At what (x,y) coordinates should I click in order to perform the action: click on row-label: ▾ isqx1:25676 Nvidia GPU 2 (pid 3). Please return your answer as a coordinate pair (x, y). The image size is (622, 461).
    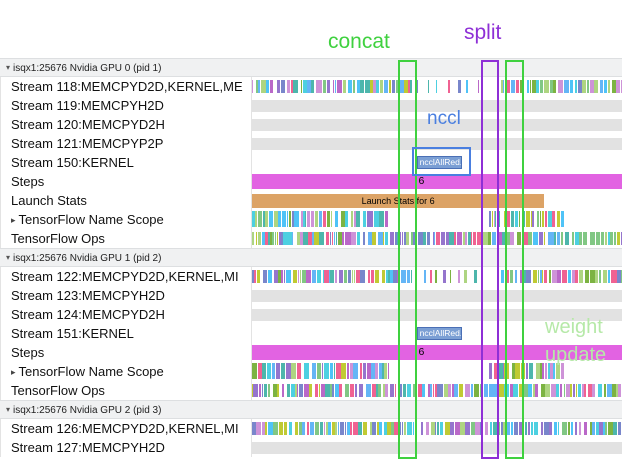
    Looking at the image, I should click on (311, 409).